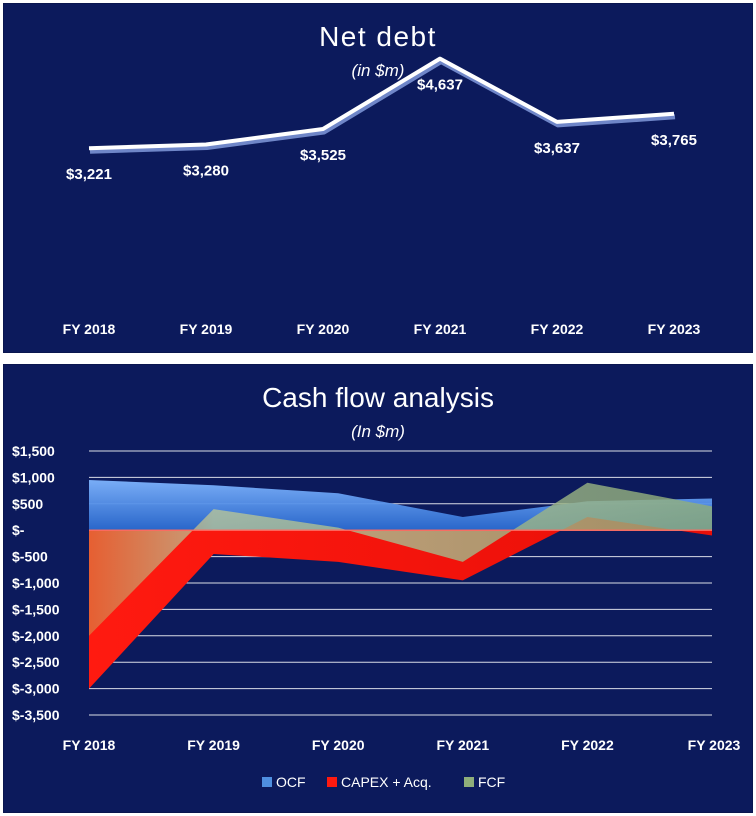  I want to click on y-tick-label: $-, so click(18, 530).